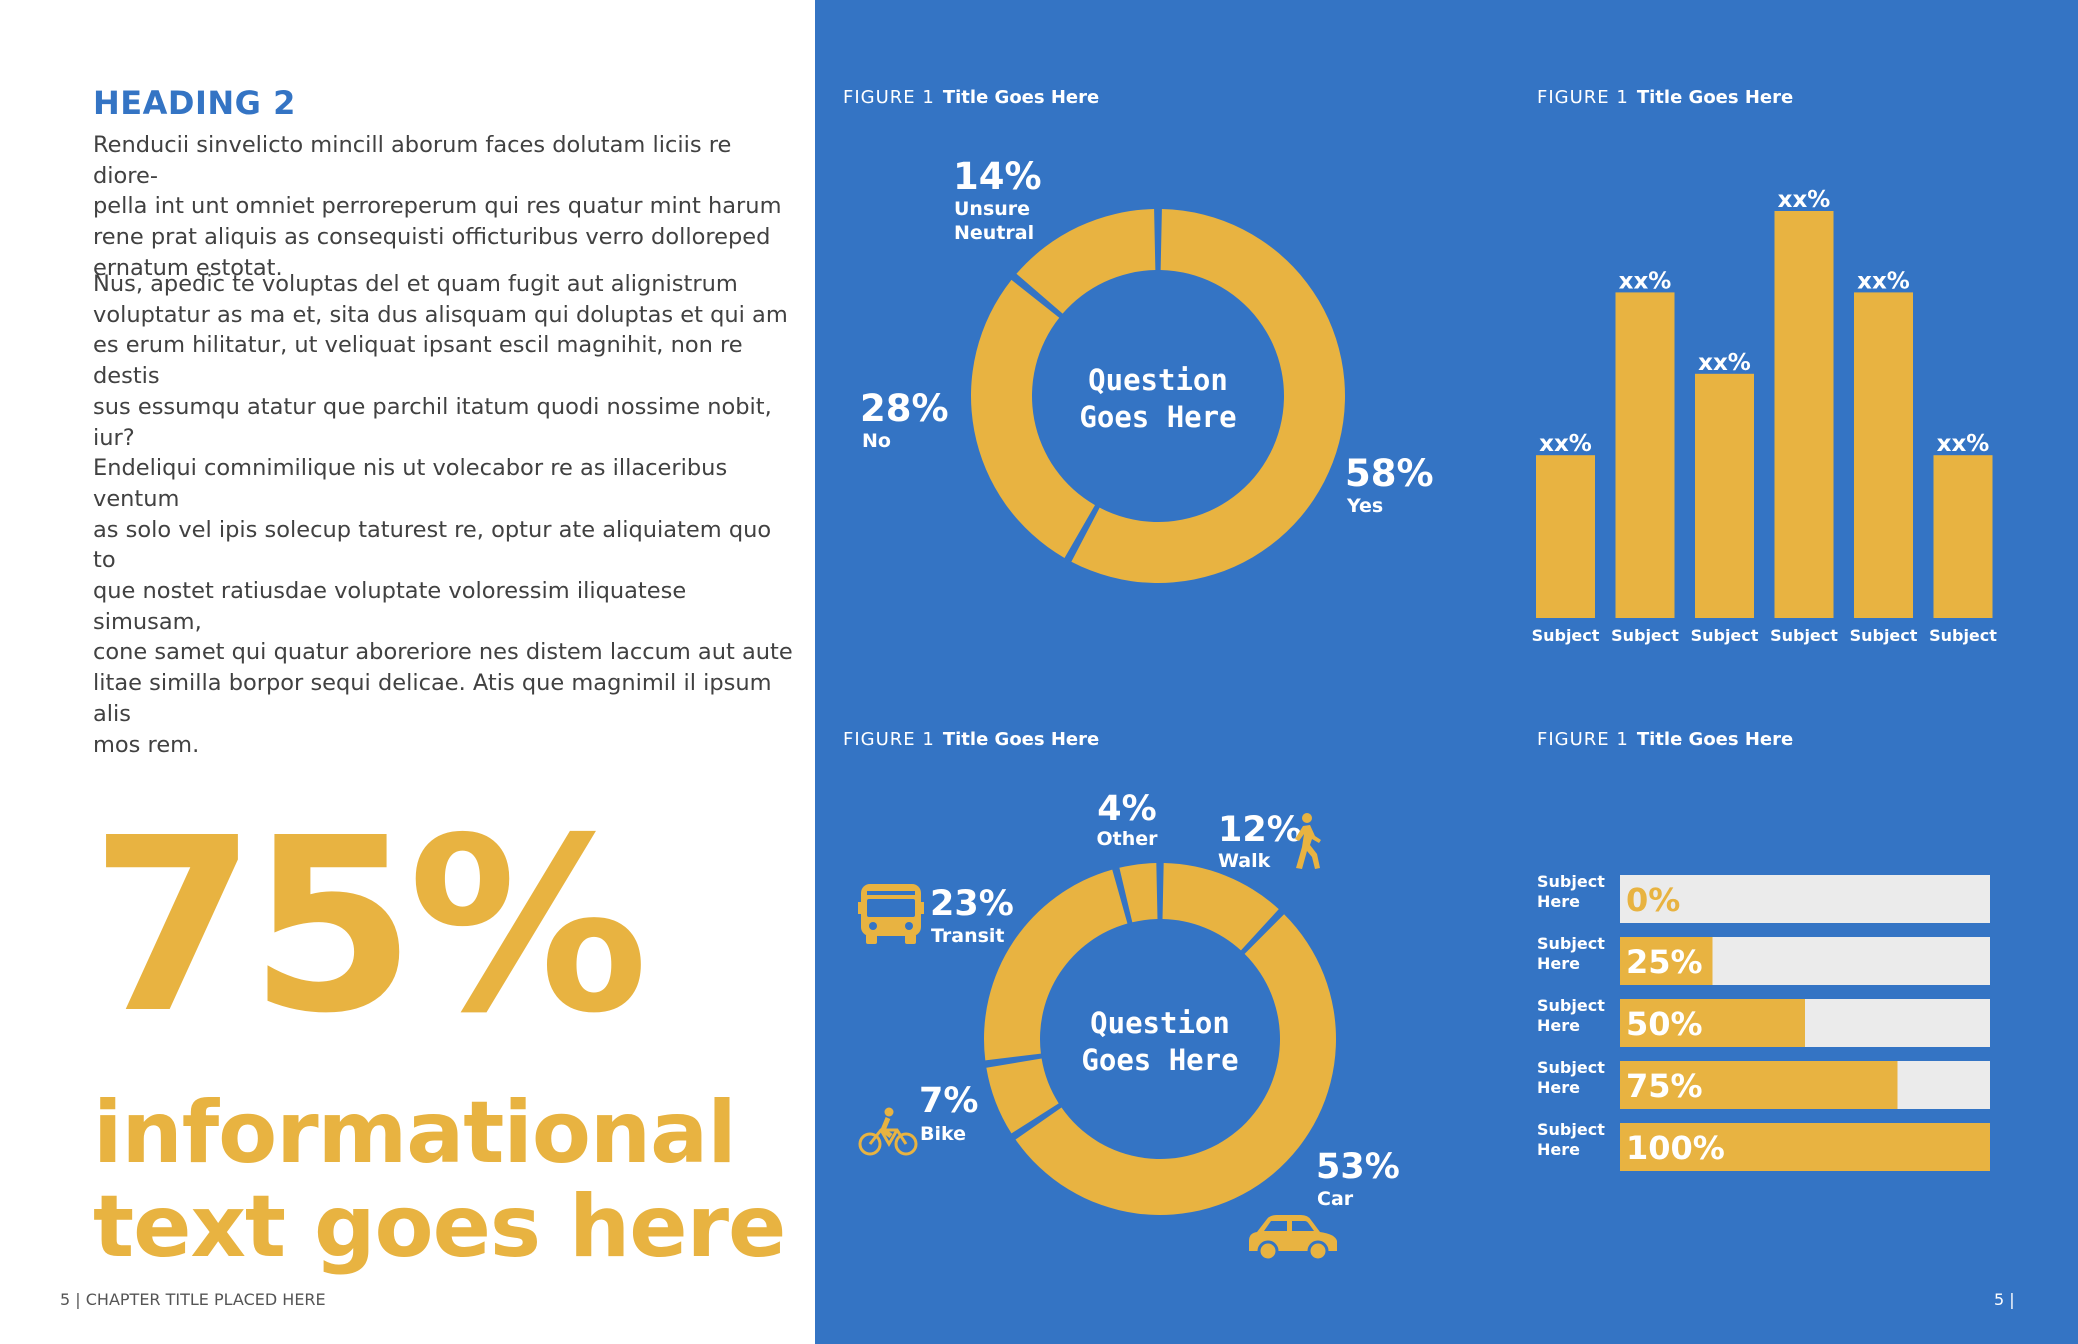  Describe the element at coordinates (1805, 899) in the screenshot. I see `progress-track` at that location.